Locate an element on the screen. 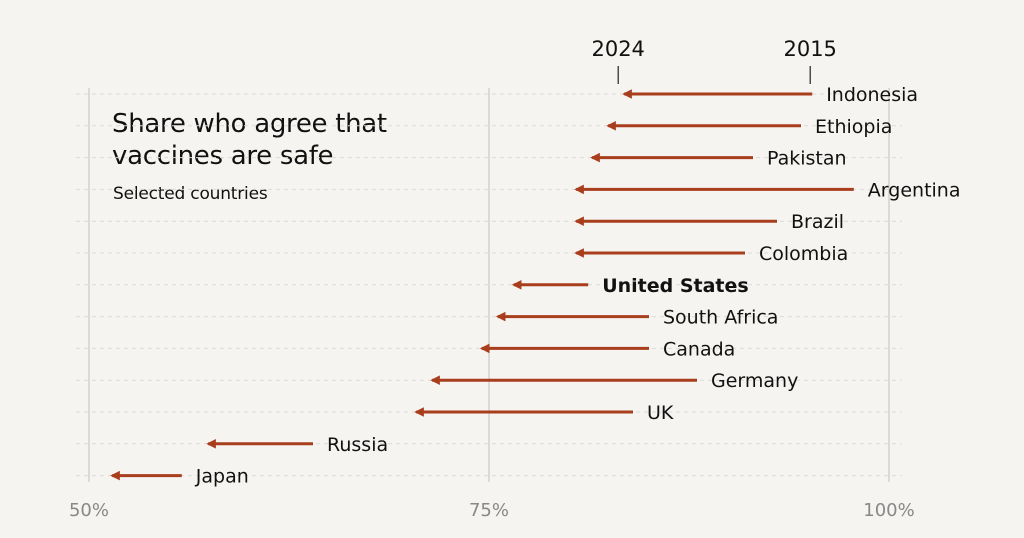  x-tick-label: 75% is located at coordinates (489, 510).